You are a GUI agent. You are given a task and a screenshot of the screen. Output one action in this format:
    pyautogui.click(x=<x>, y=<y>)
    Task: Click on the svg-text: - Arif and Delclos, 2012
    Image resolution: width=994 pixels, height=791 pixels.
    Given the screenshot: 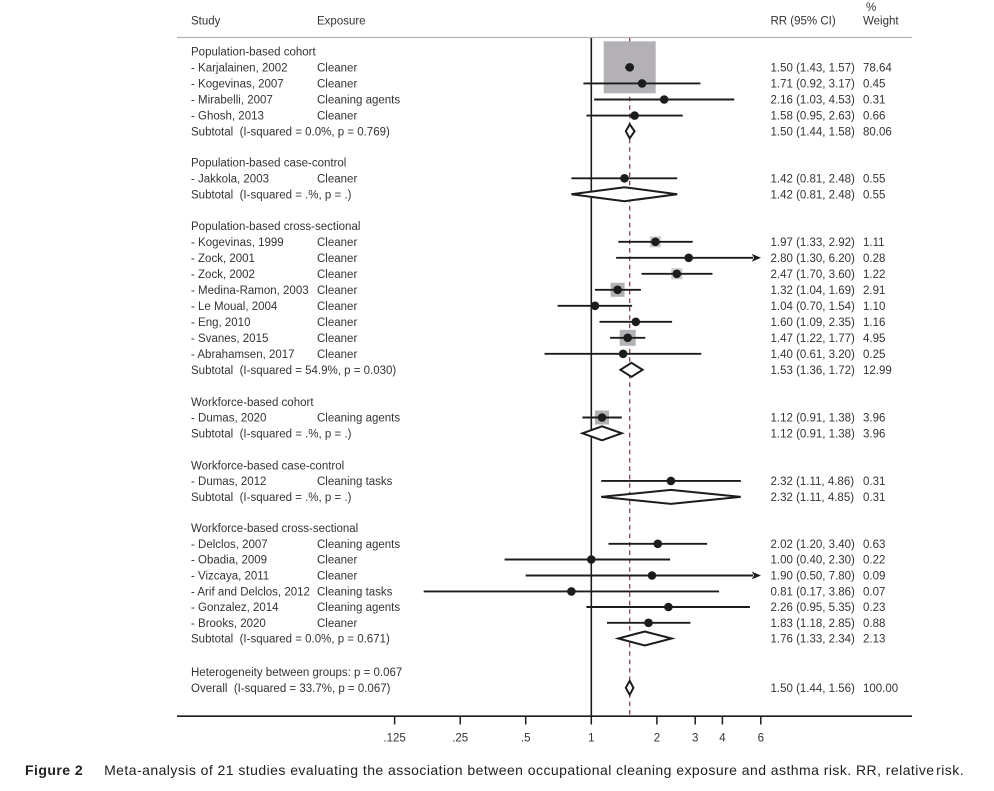 What is the action you would take?
    pyautogui.click(x=250, y=593)
    